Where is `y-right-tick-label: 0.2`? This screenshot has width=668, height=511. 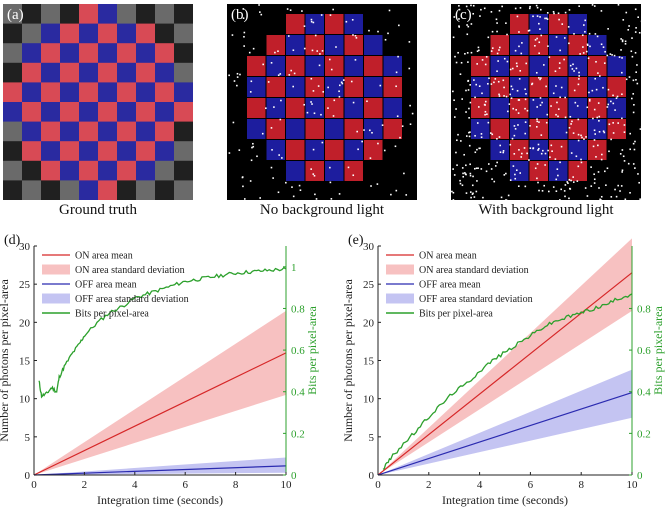
y-right-tick-label: 0.2 is located at coordinates (644, 434).